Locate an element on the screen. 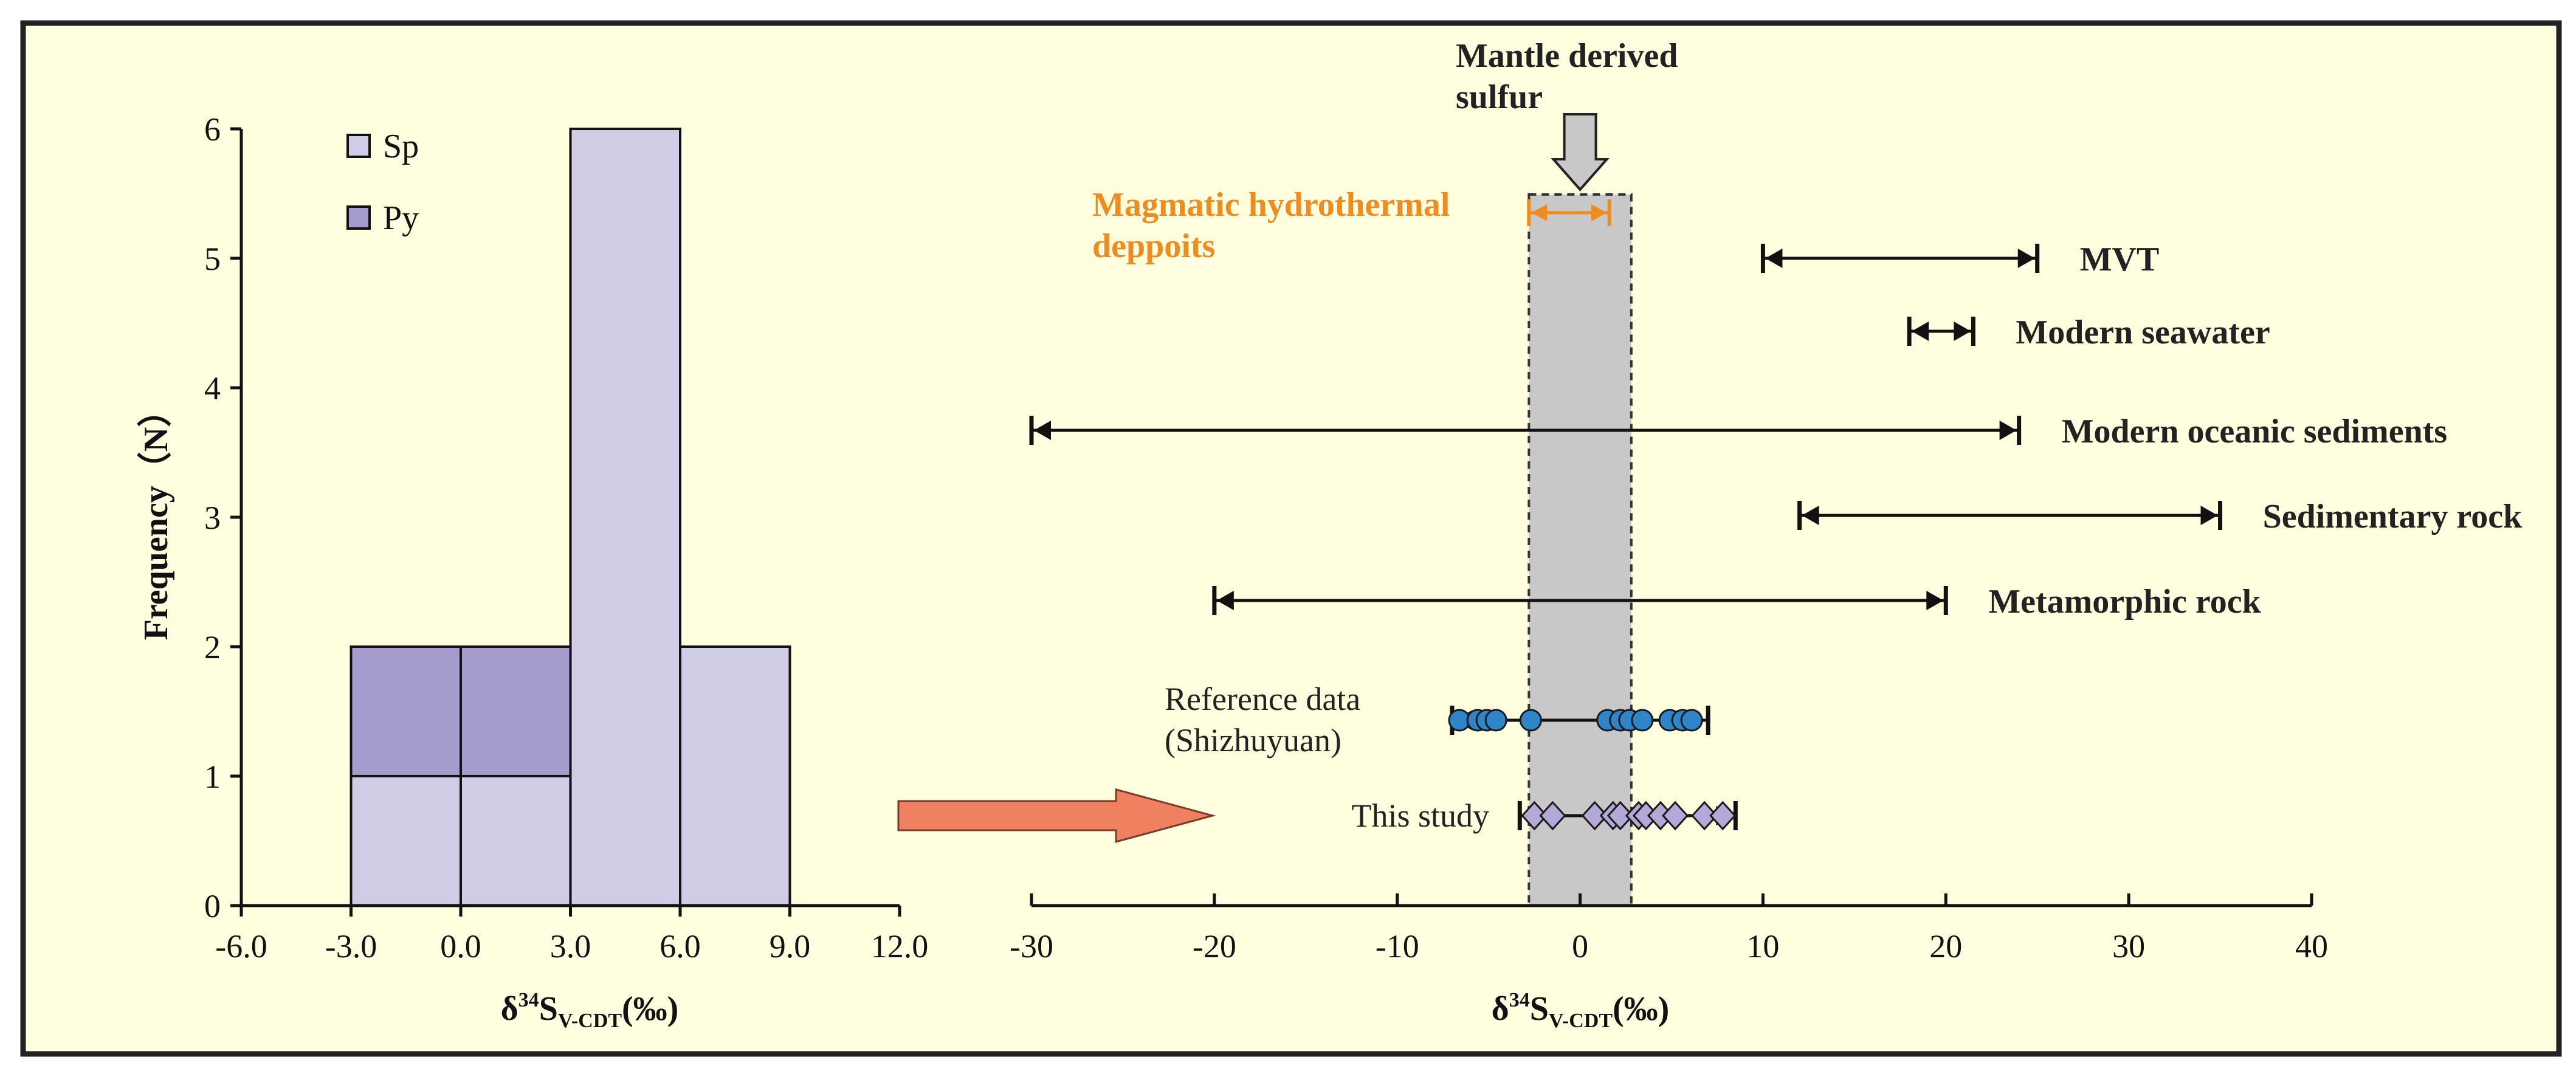 The image size is (2576, 1077). hist-x-tick-label: 0.0 is located at coordinates (460, 946).